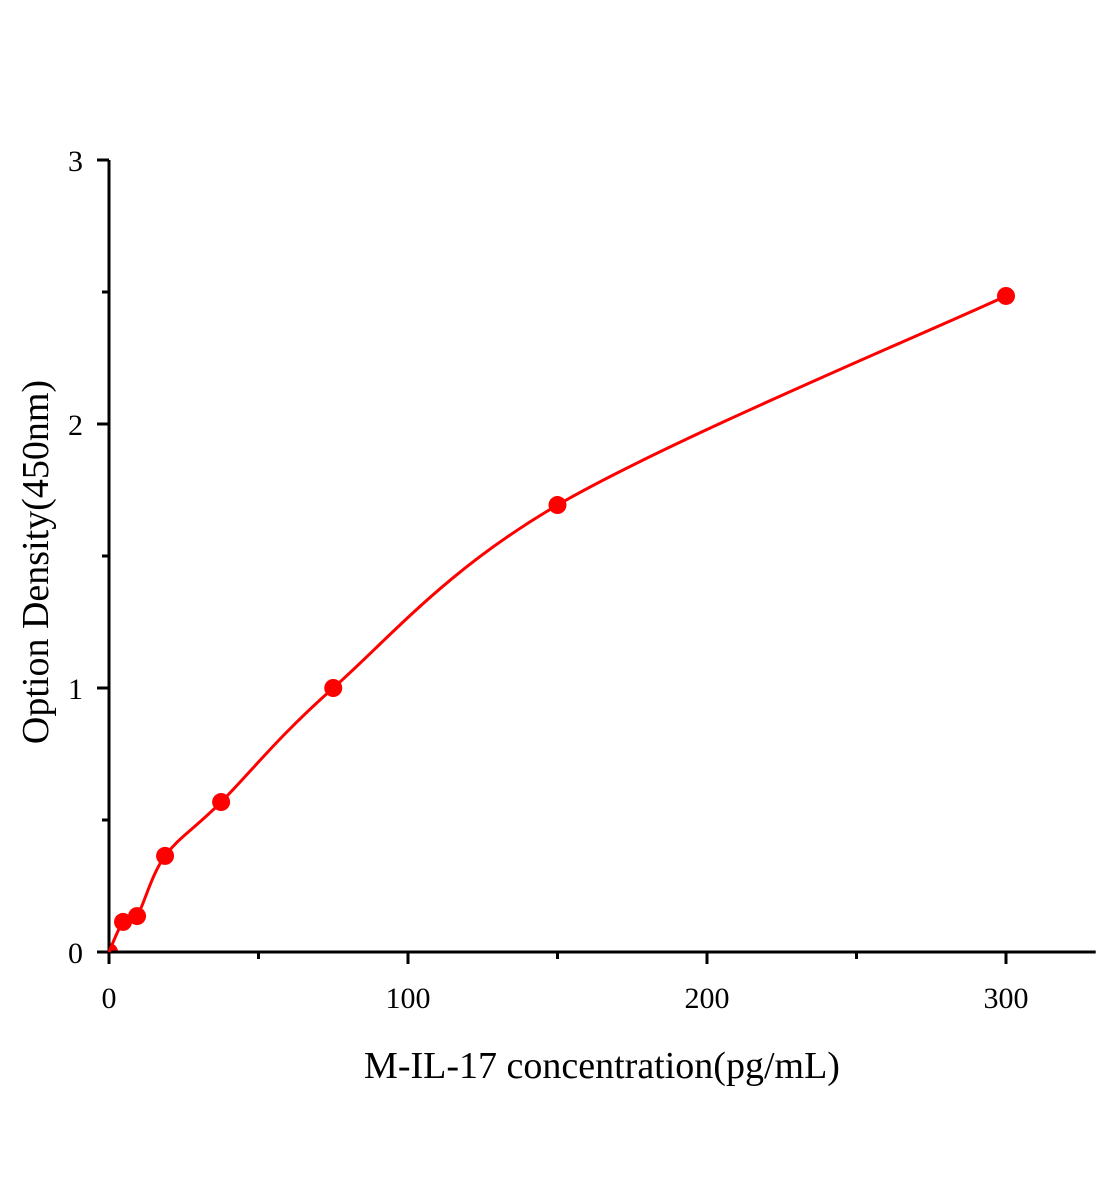  I want to click on x-tick-label: 300, so click(1006, 998).